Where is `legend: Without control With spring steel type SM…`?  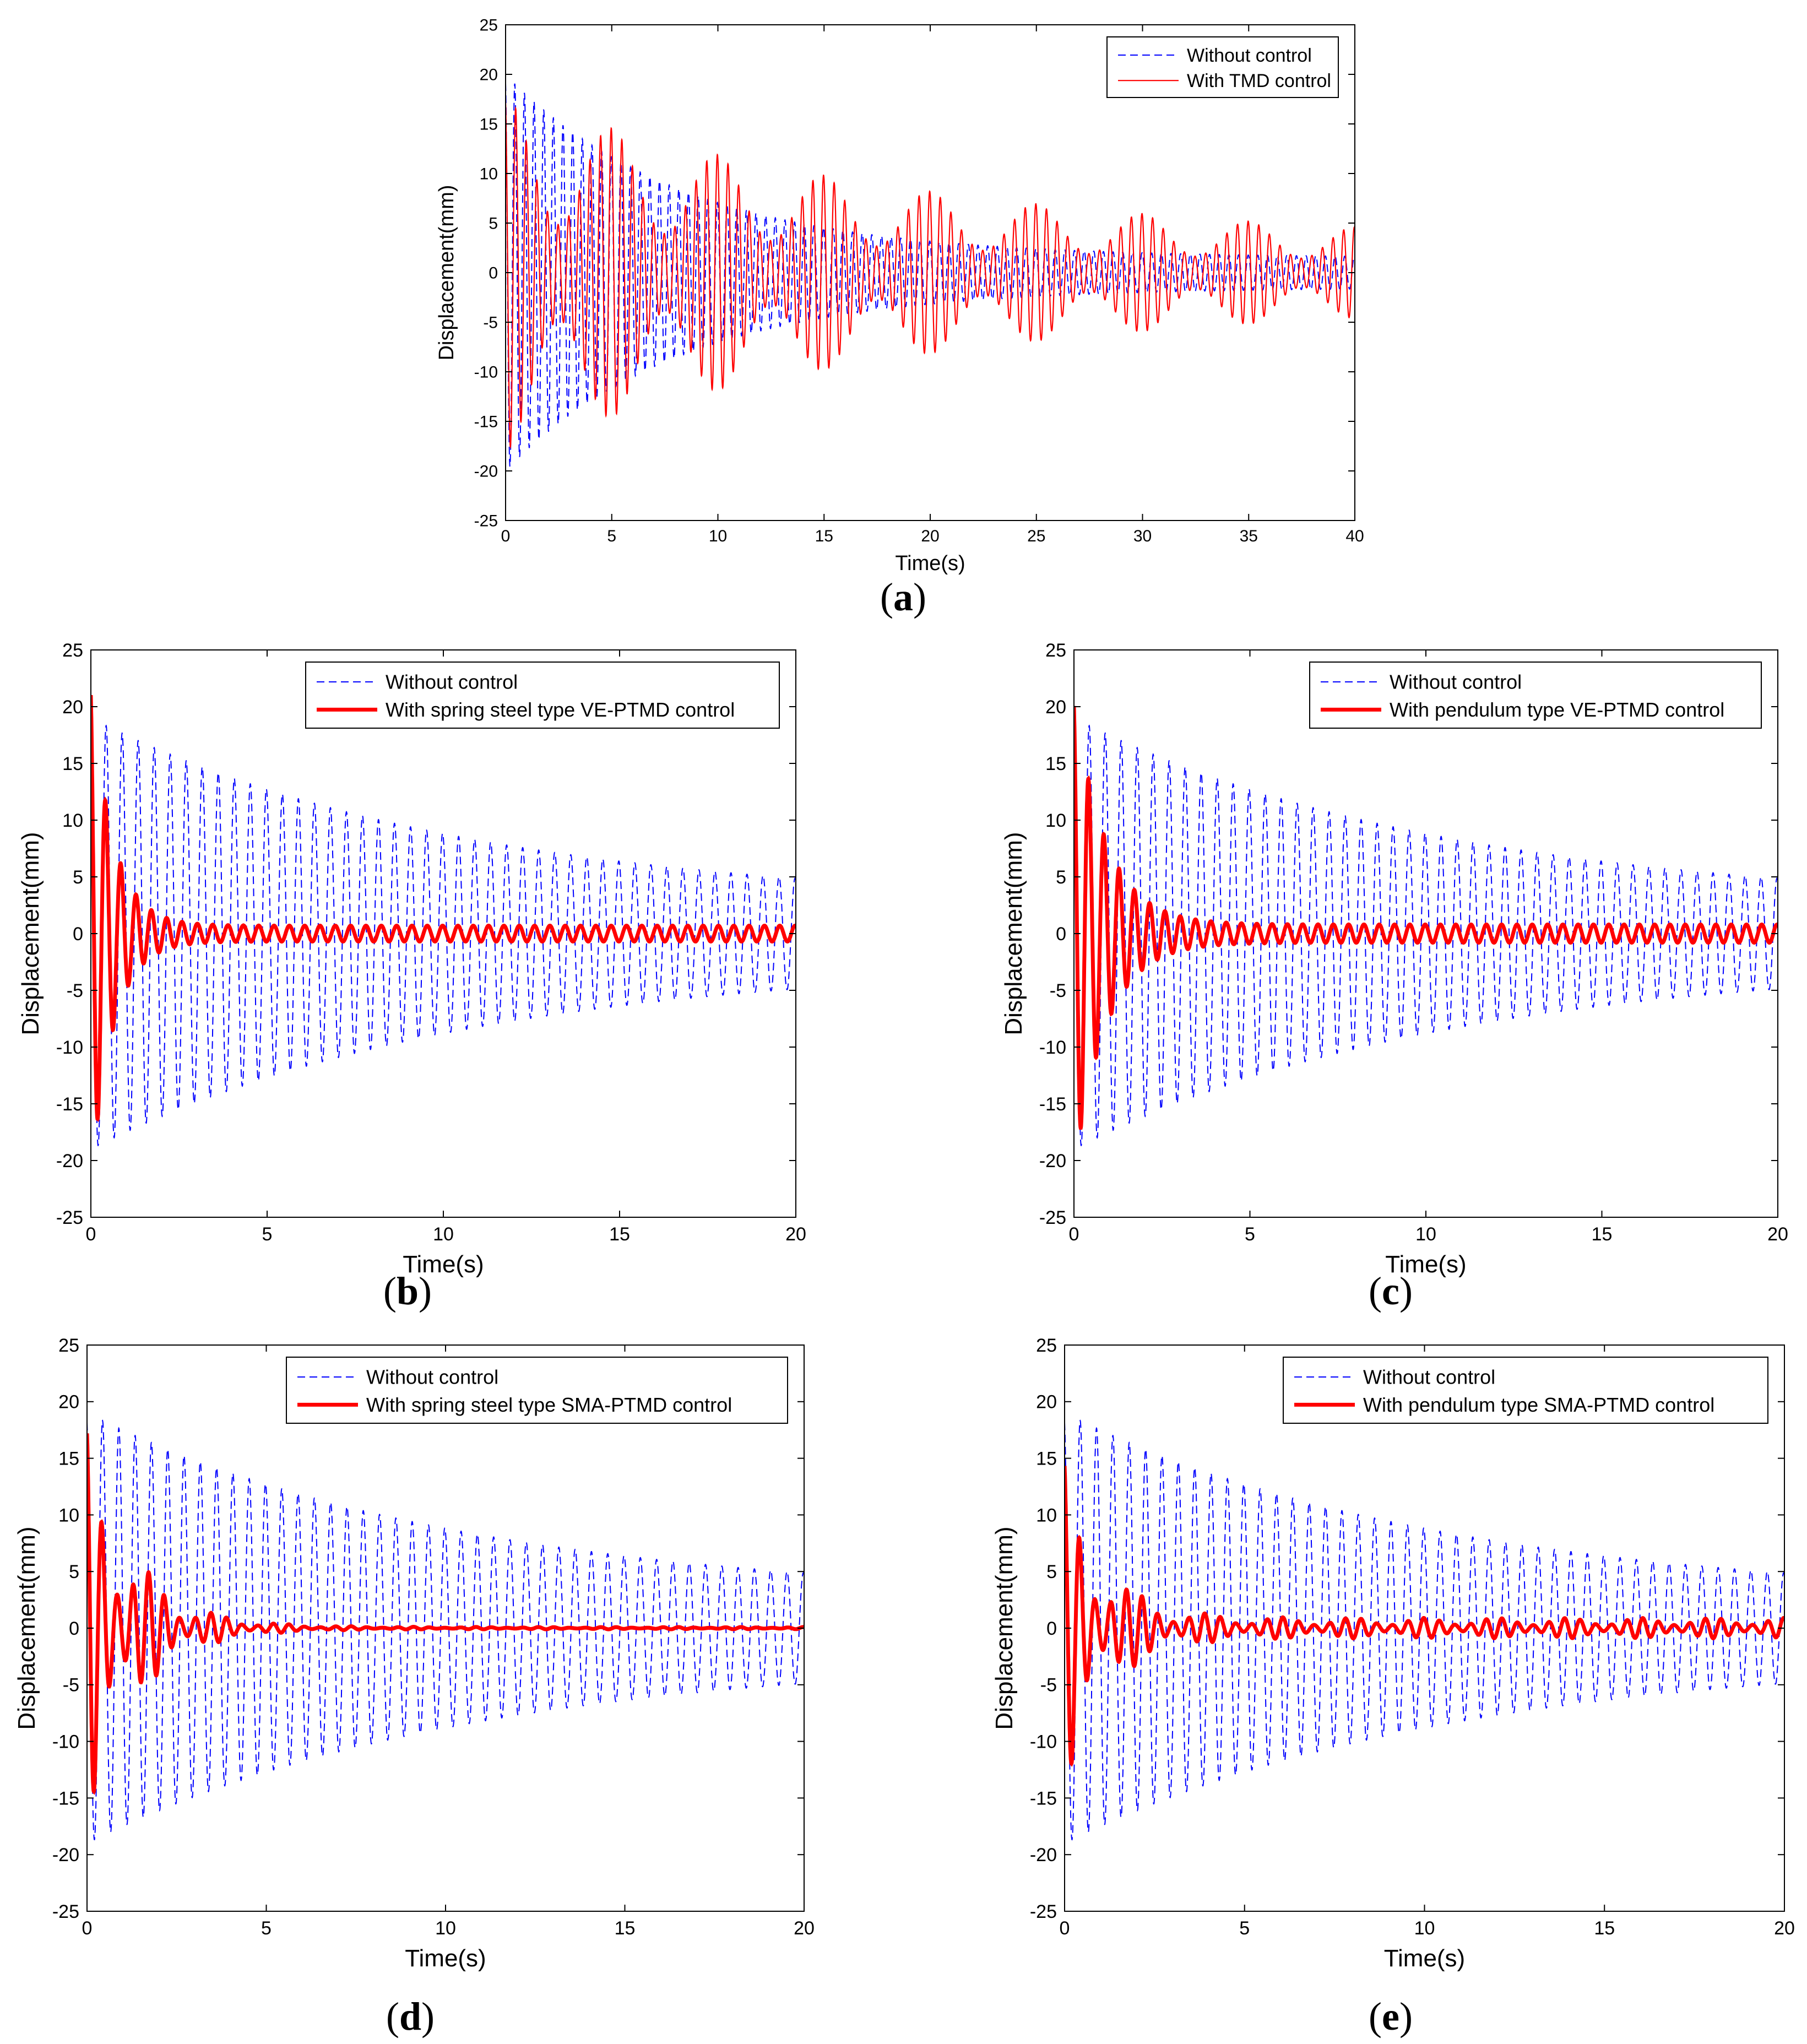 legend: Without control With spring steel type SM… is located at coordinates (537, 1390).